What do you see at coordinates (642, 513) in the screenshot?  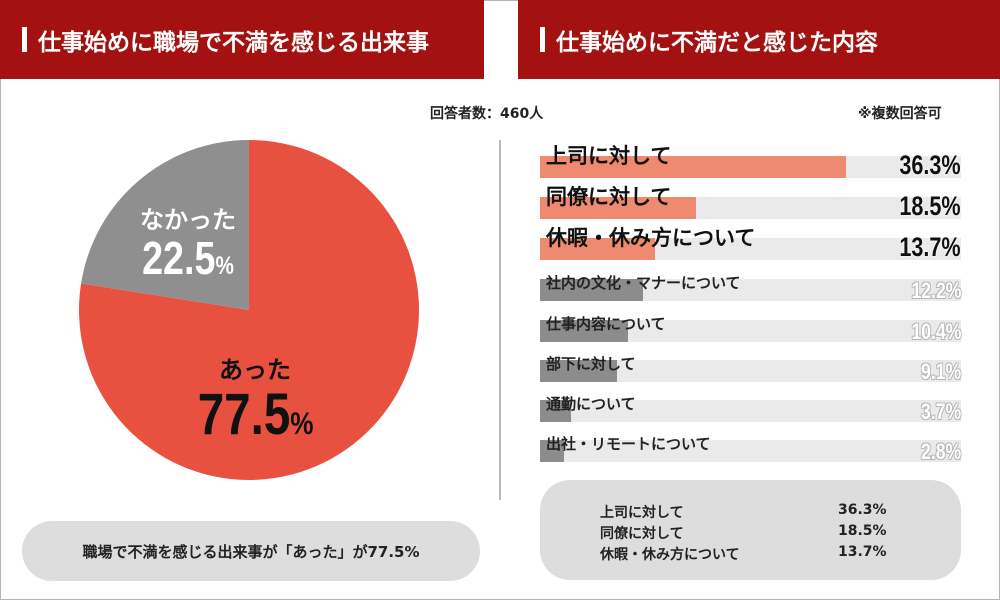 I see `summary-label: 上司に対して` at bounding box center [642, 513].